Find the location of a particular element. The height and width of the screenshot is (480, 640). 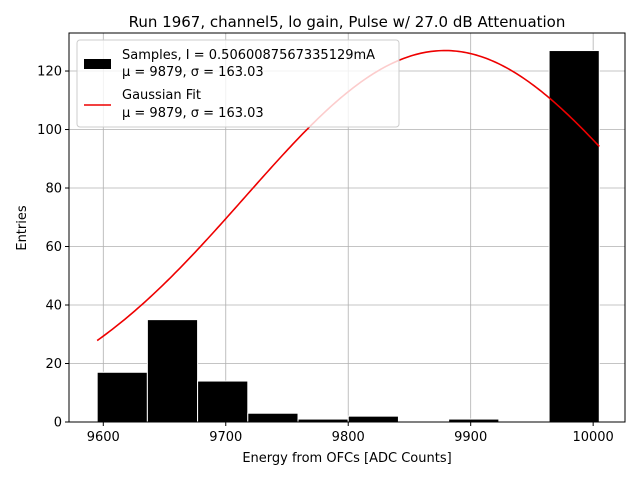

x-tick-label: 9700 is located at coordinates (225, 437).